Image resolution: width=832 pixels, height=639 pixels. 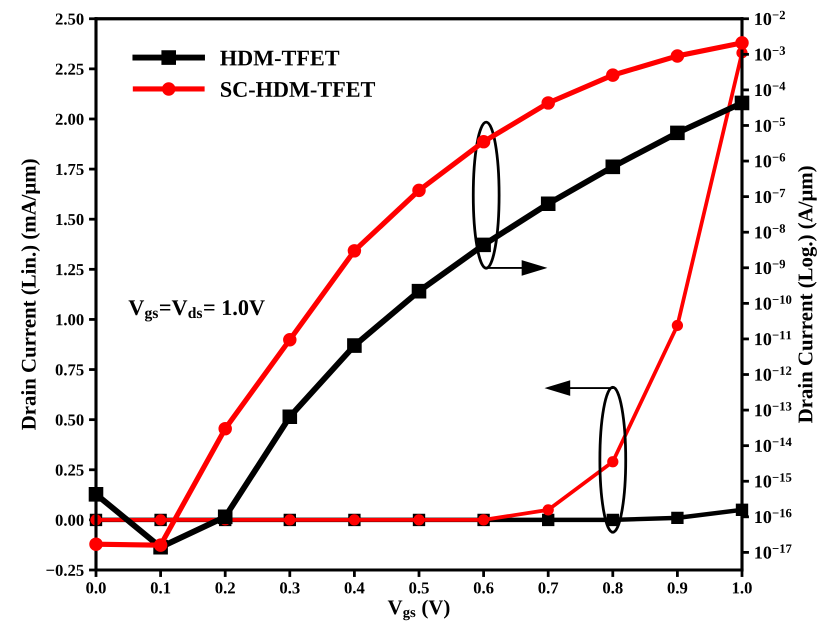 What do you see at coordinates (70, 220) in the screenshot?
I see `y-tick-label: 1.50` at bounding box center [70, 220].